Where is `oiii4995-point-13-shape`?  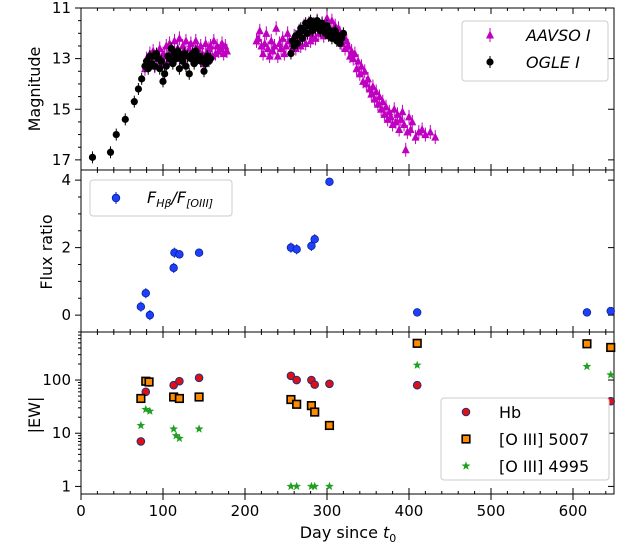 oiii4995-point-13-shape is located at coordinates (587, 366).